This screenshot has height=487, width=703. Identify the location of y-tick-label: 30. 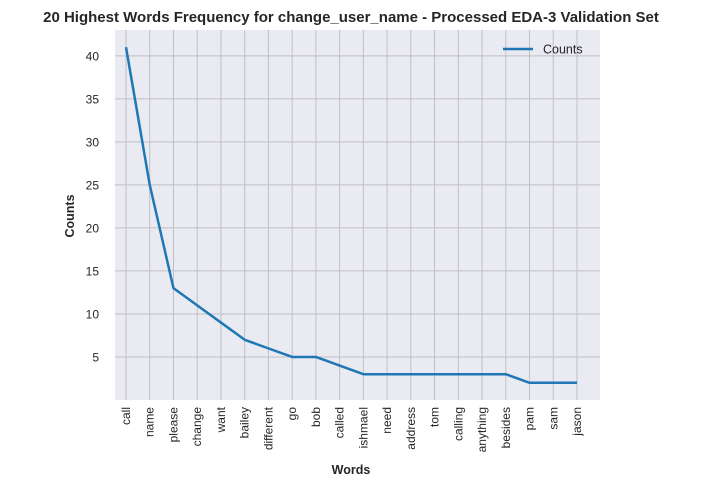
(93, 142).